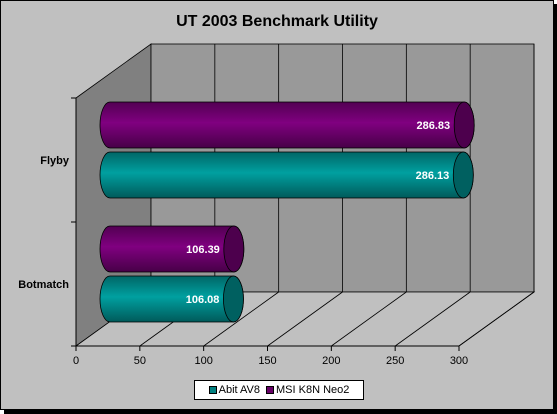 This screenshot has width=557, height=414. I want to click on legend-item-abit-av8: Abit AV8, so click(234, 390).